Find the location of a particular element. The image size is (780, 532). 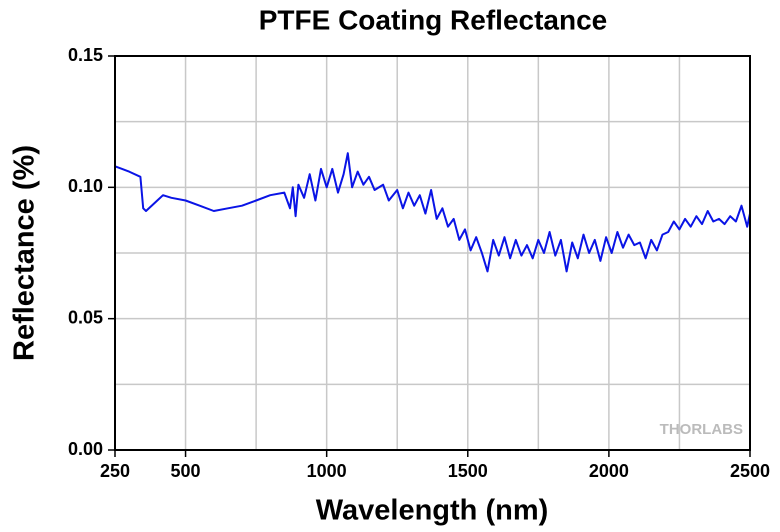

chart-title: PTFE Coating Reflectance is located at coordinates (433, 19).